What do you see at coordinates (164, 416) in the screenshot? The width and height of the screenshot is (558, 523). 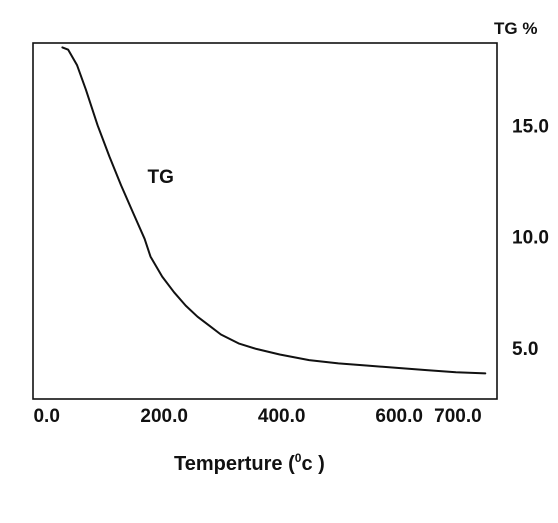 I see `x-tick-label: 200.0` at bounding box center [164, 416].